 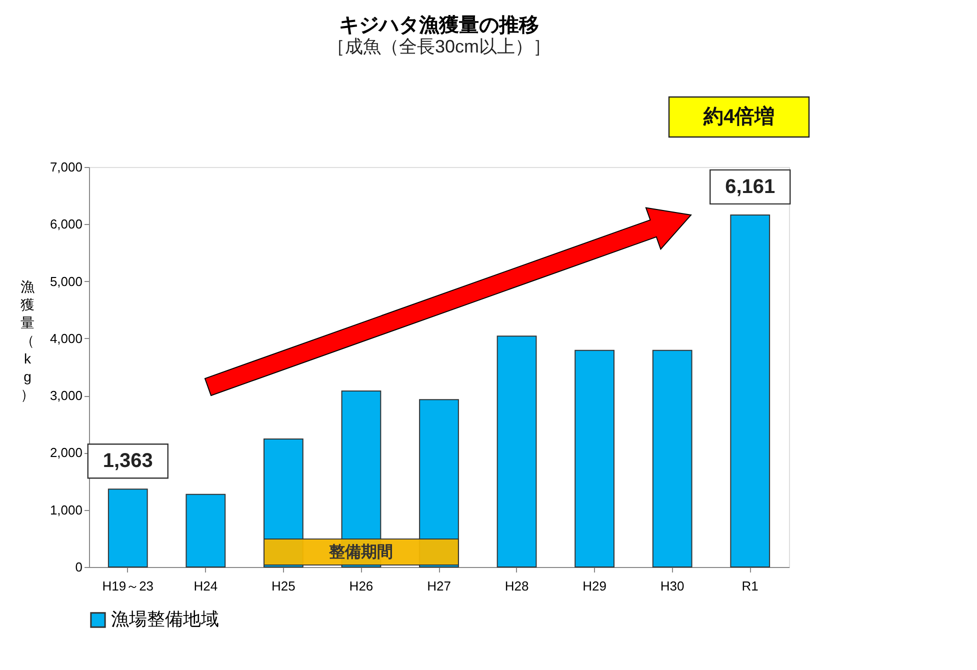 What do you see at coordinates (66, 224) in the screenshot?
I see `y-tick-label: 6,000` at bounding box center [66, 224].